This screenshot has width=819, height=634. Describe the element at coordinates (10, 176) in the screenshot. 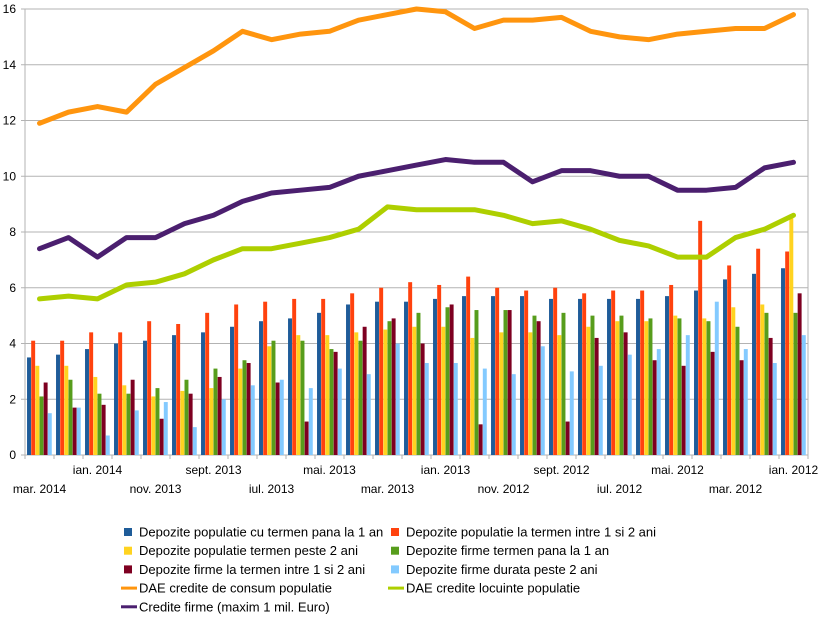

I see `y-tick-label: 10` at that location.